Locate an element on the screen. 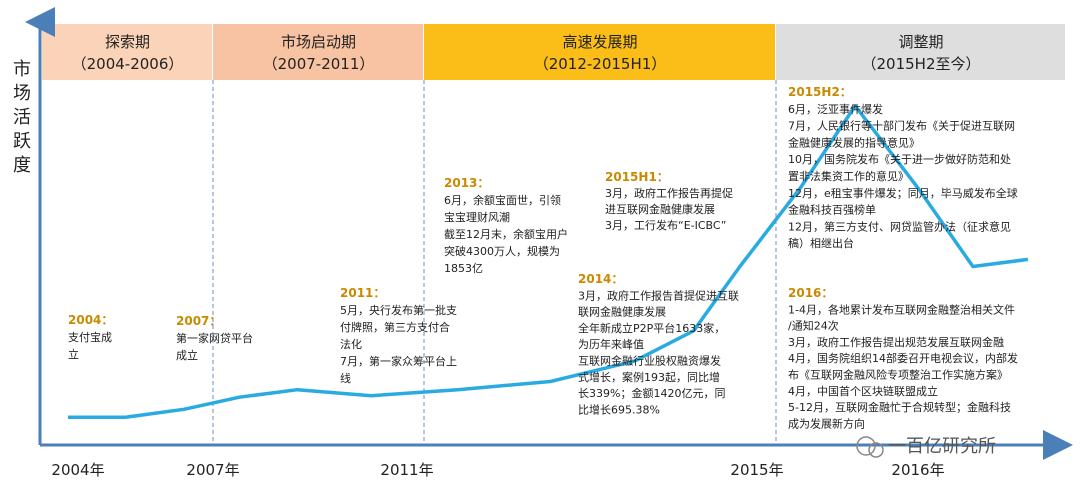 Image resolution: width=1080 pixels, height=490 pixels. phase-range-1: （2004-2006） is located at coordinates (128, 64).